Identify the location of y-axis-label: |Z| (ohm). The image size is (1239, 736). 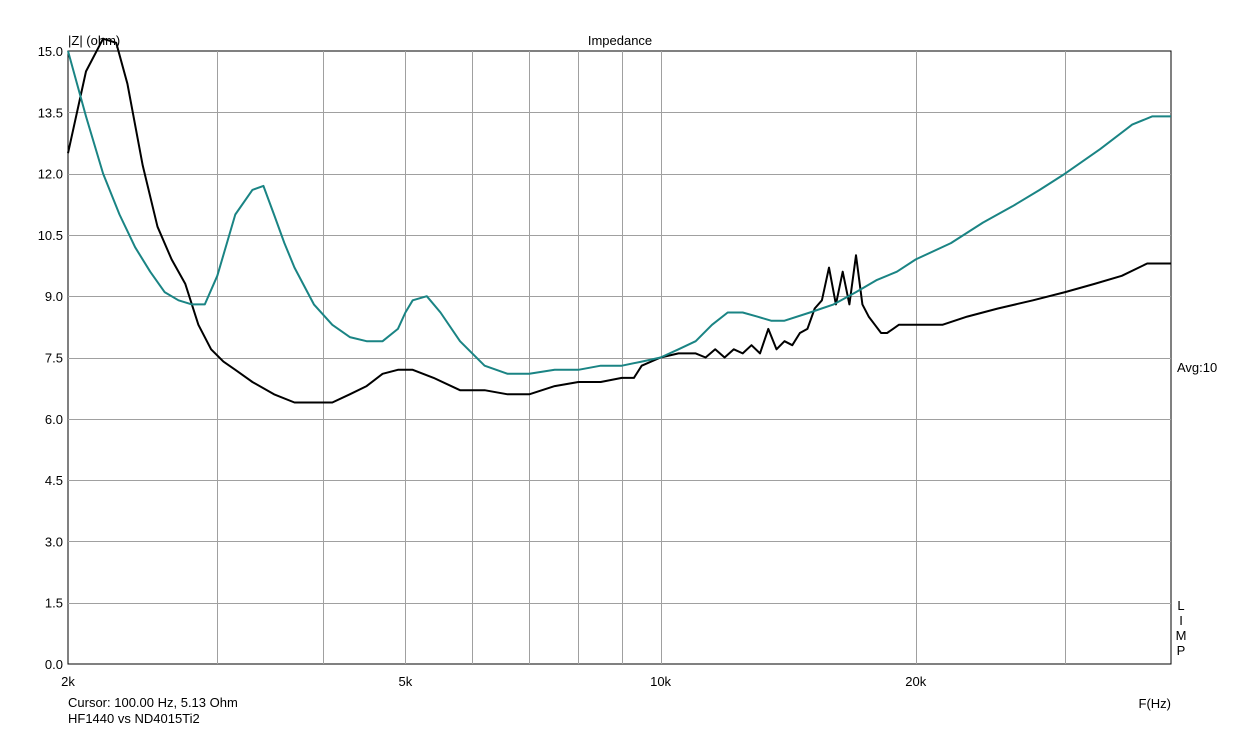
(94, 40).